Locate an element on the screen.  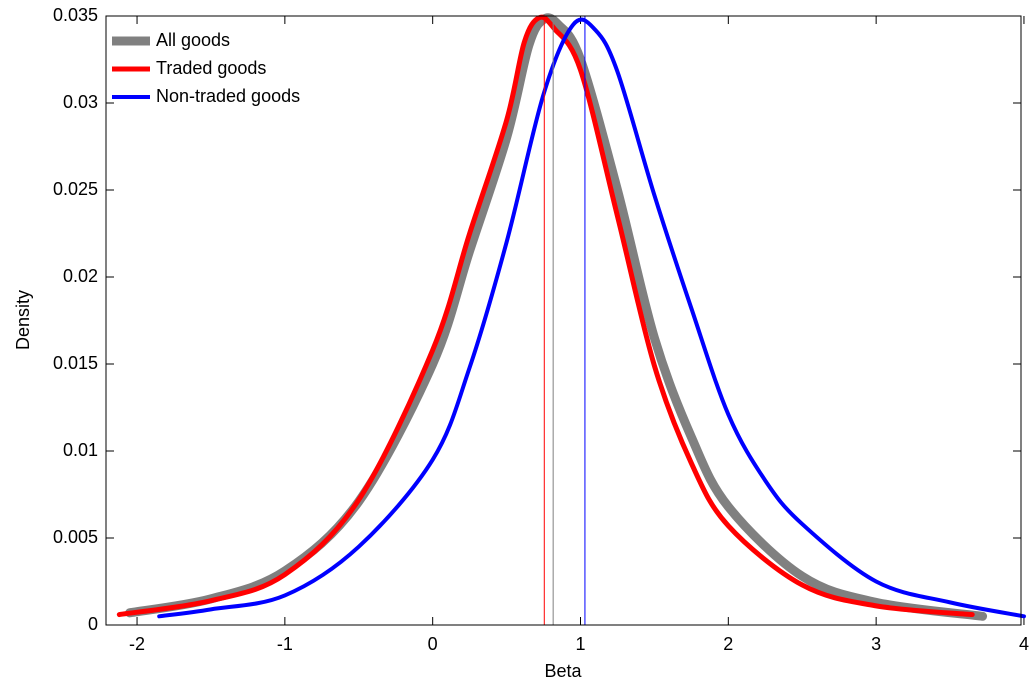
y-axis-label: Density is located at coordinates (23, 320).